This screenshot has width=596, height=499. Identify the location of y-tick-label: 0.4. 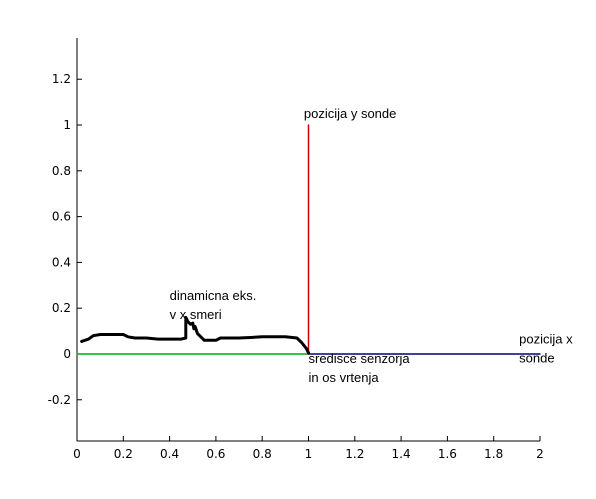
(61, 262).